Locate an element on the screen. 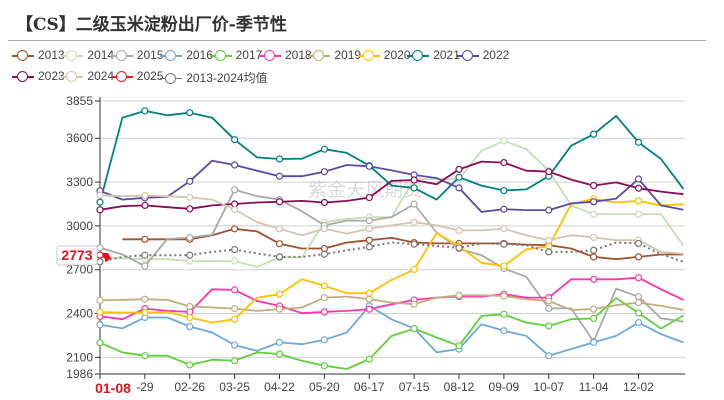 This screenshot has height=400, width=724. legend-item-2020: 2020 is located at coordinates (384, 55).